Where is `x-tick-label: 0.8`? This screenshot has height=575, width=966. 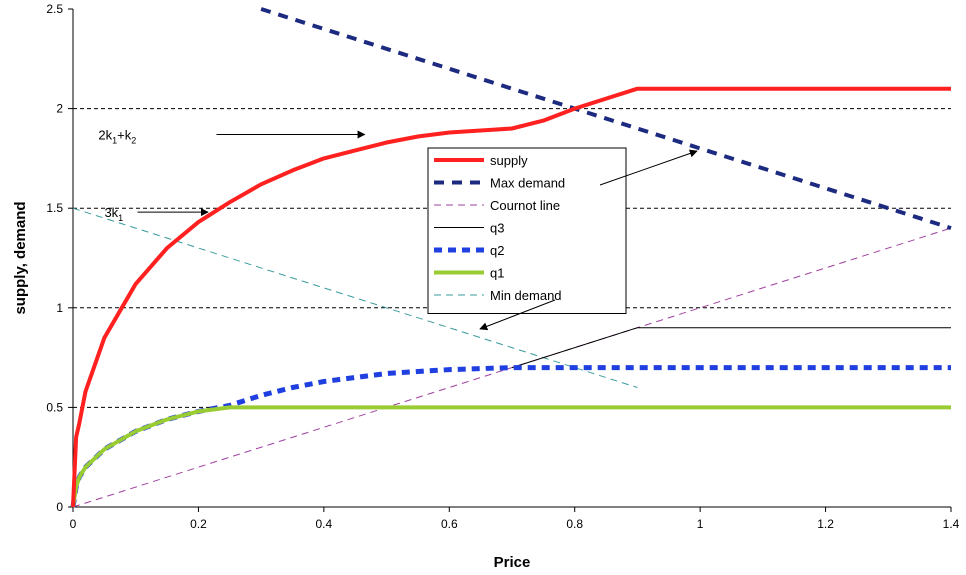 x-tick-label: 0.8 is located at coordinates (574, 524).